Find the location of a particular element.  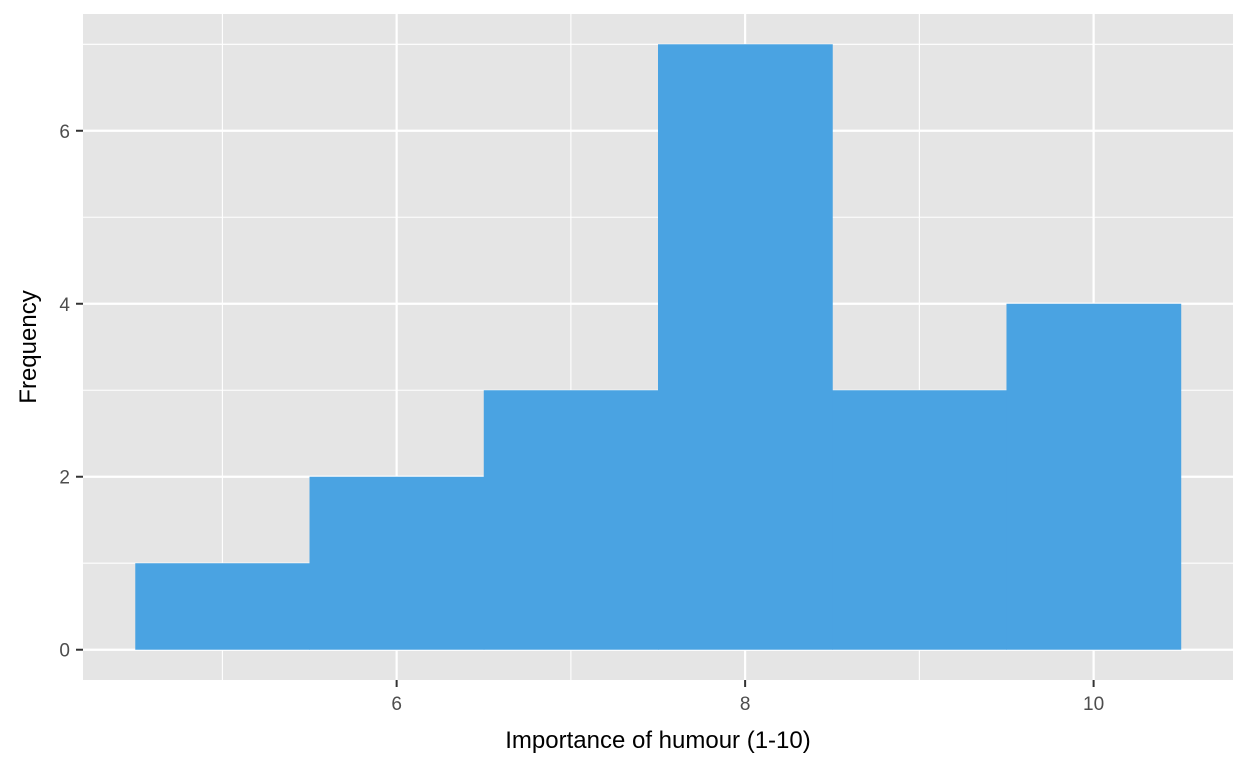

y-tick-label: 2 is located at coordinates (64, 478).